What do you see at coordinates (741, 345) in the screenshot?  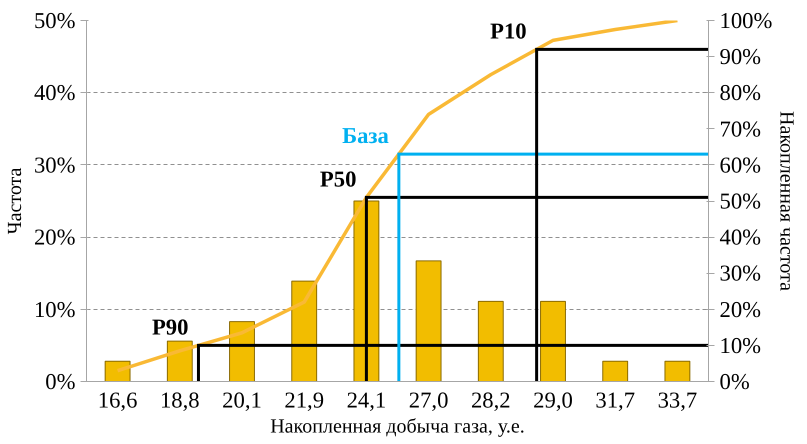 I see `y2-tick-label: 10%` at bounding box center [741, 345].